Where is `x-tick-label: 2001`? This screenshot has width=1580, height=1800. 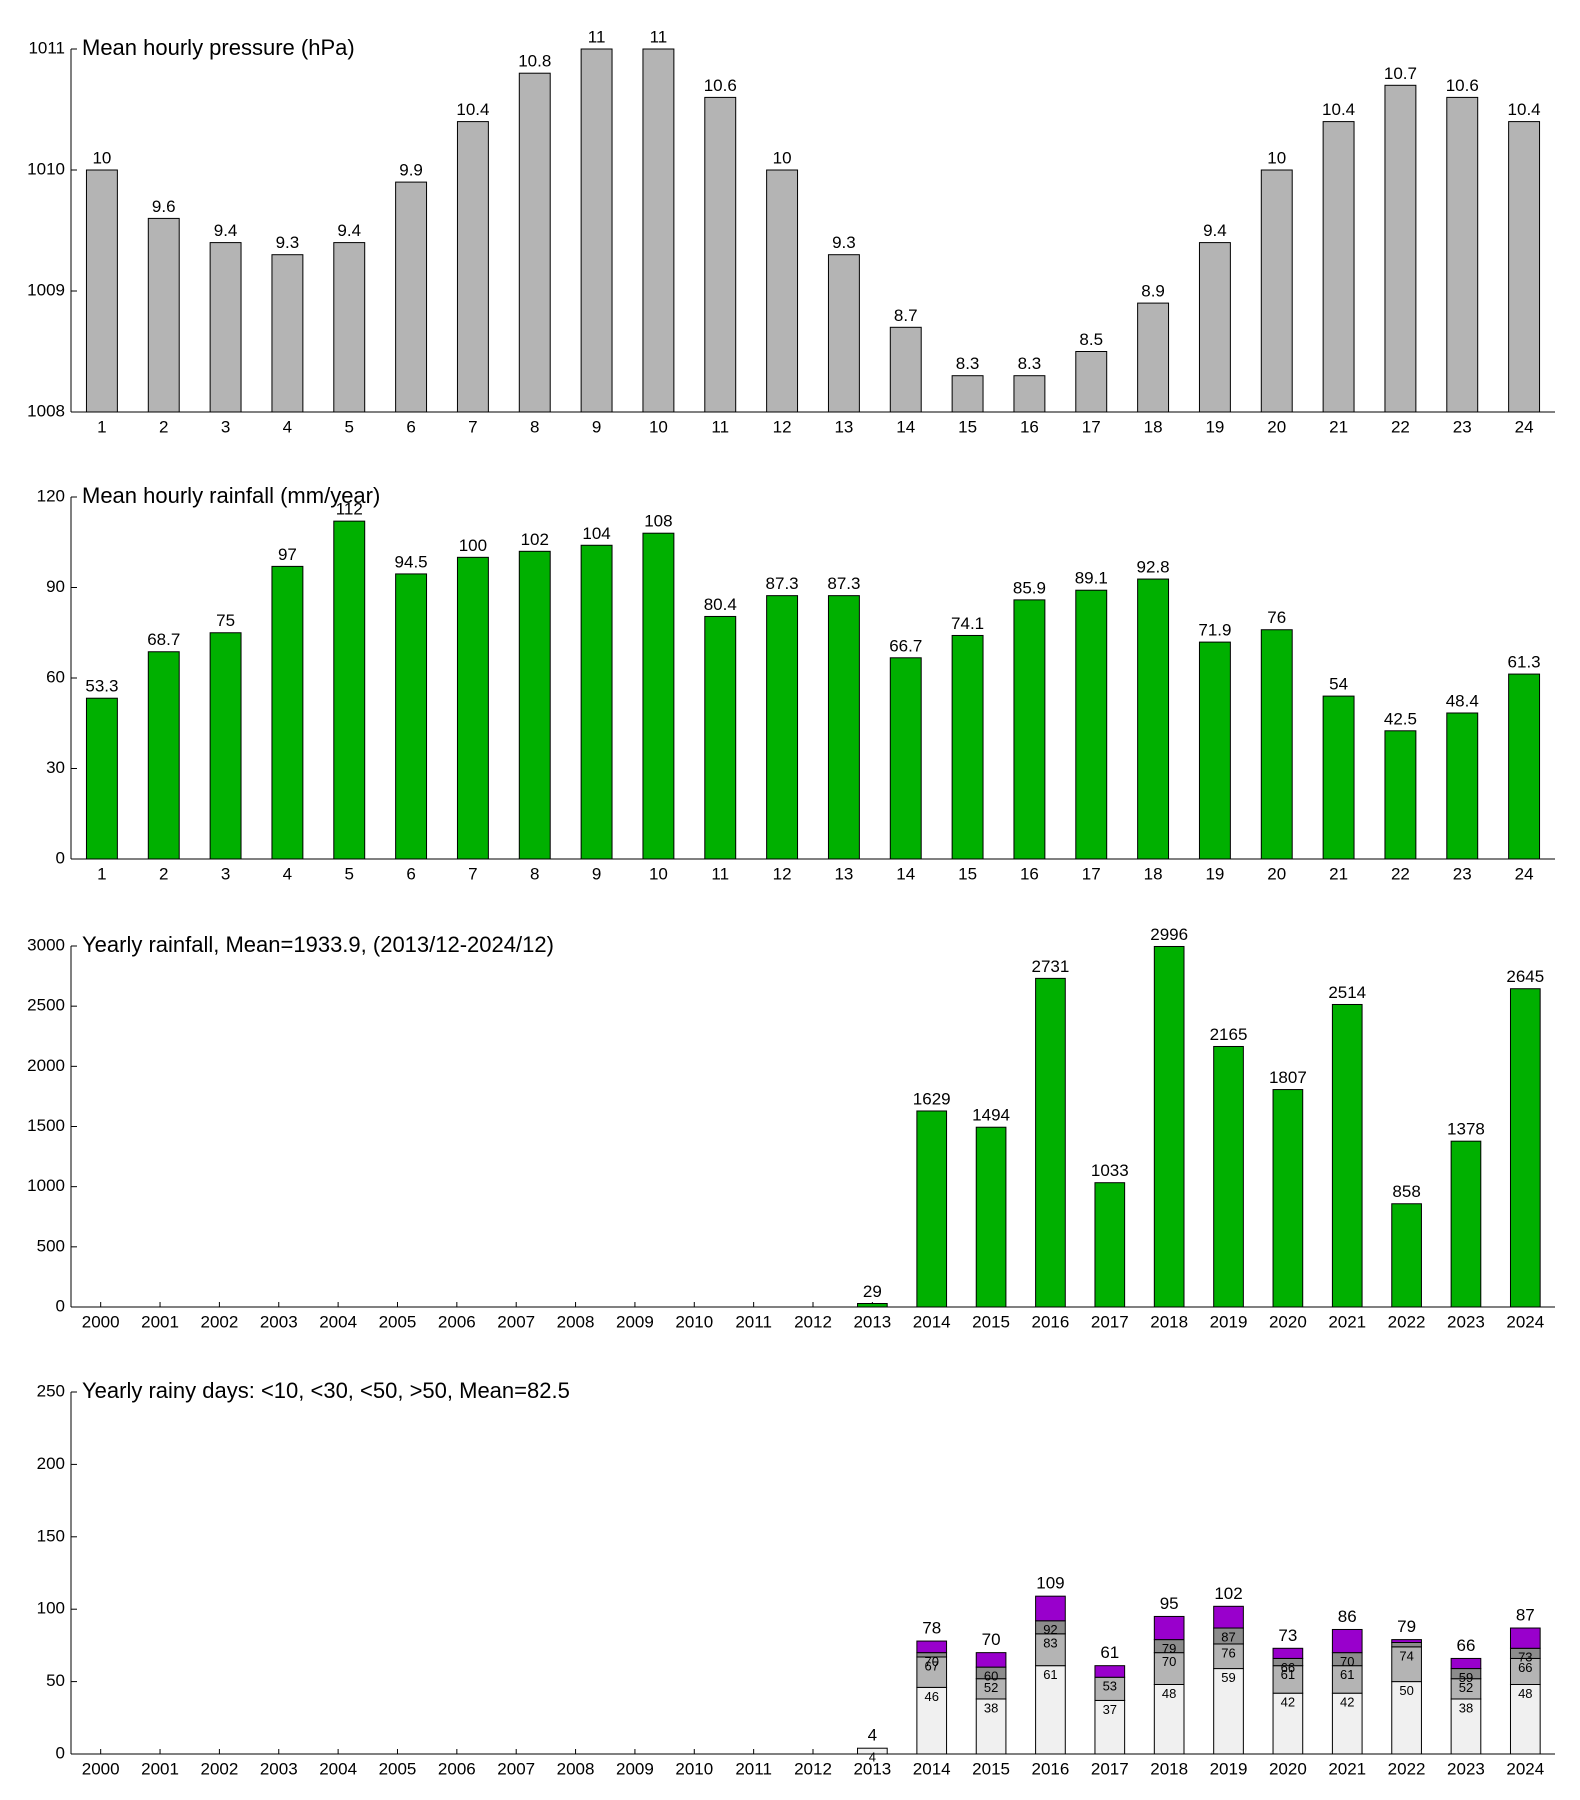
x-tick-label: 2001 is located at coordinates (160, 1768).